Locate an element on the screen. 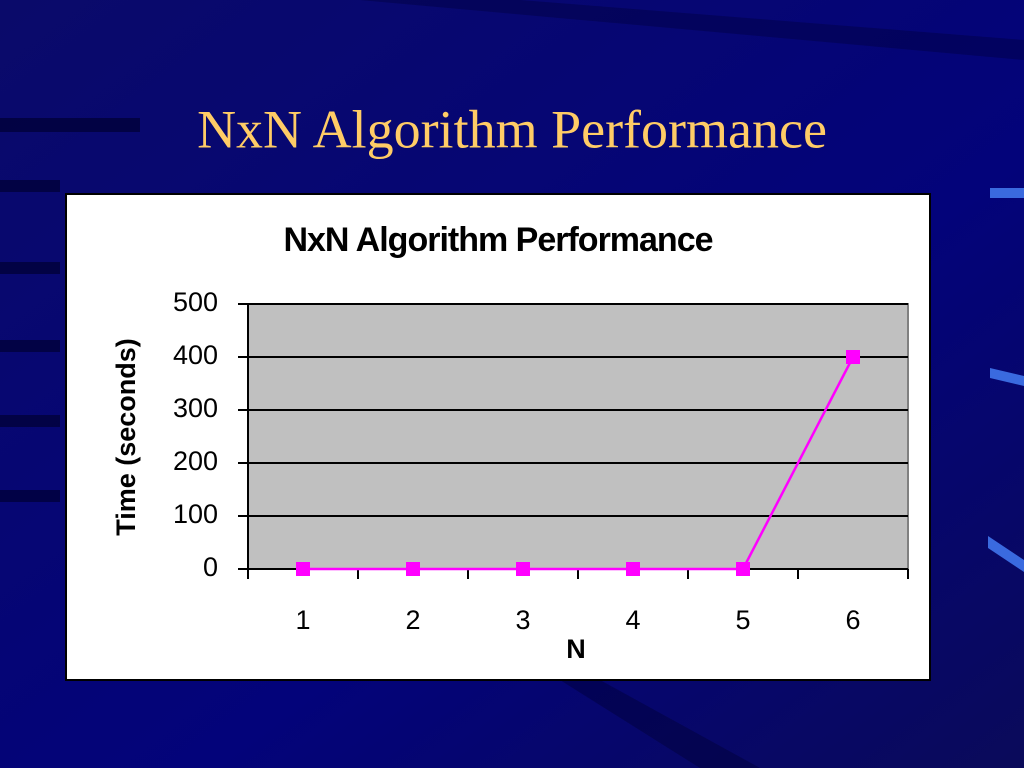  y-tick-label: 400 is located at coordinates (195, 355).